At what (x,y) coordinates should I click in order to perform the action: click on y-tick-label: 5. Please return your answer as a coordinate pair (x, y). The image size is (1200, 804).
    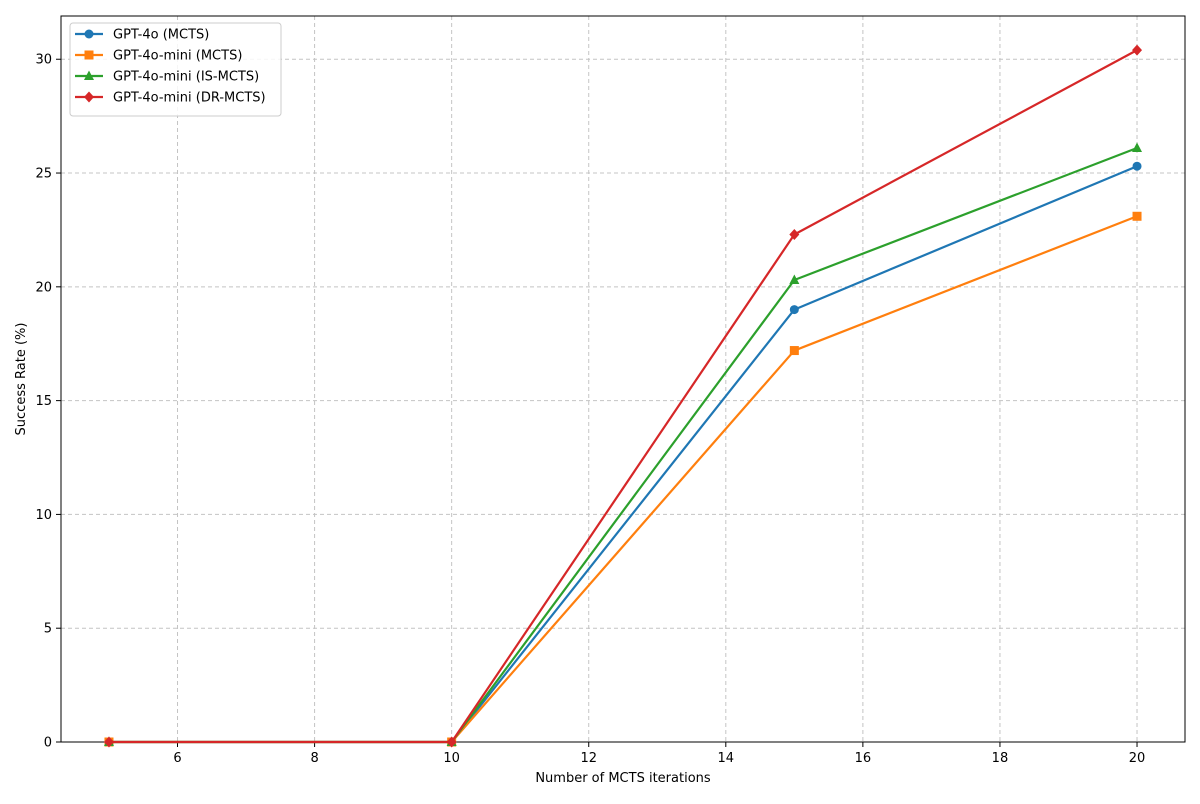
    Looking at the image, I should click on (48, 629).